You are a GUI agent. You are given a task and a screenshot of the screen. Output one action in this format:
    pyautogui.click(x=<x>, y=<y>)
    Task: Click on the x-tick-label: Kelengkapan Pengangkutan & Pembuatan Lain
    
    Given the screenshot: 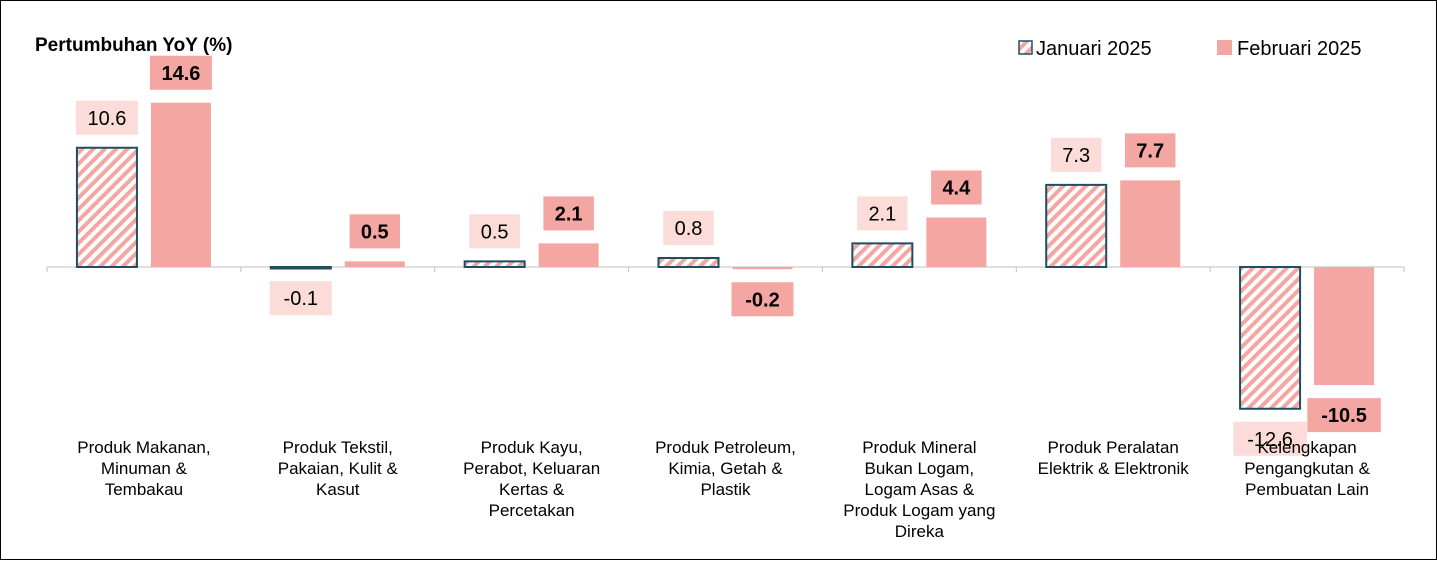 What is the action you would take?
    pyautogui.click(x=1307, y=468)
    